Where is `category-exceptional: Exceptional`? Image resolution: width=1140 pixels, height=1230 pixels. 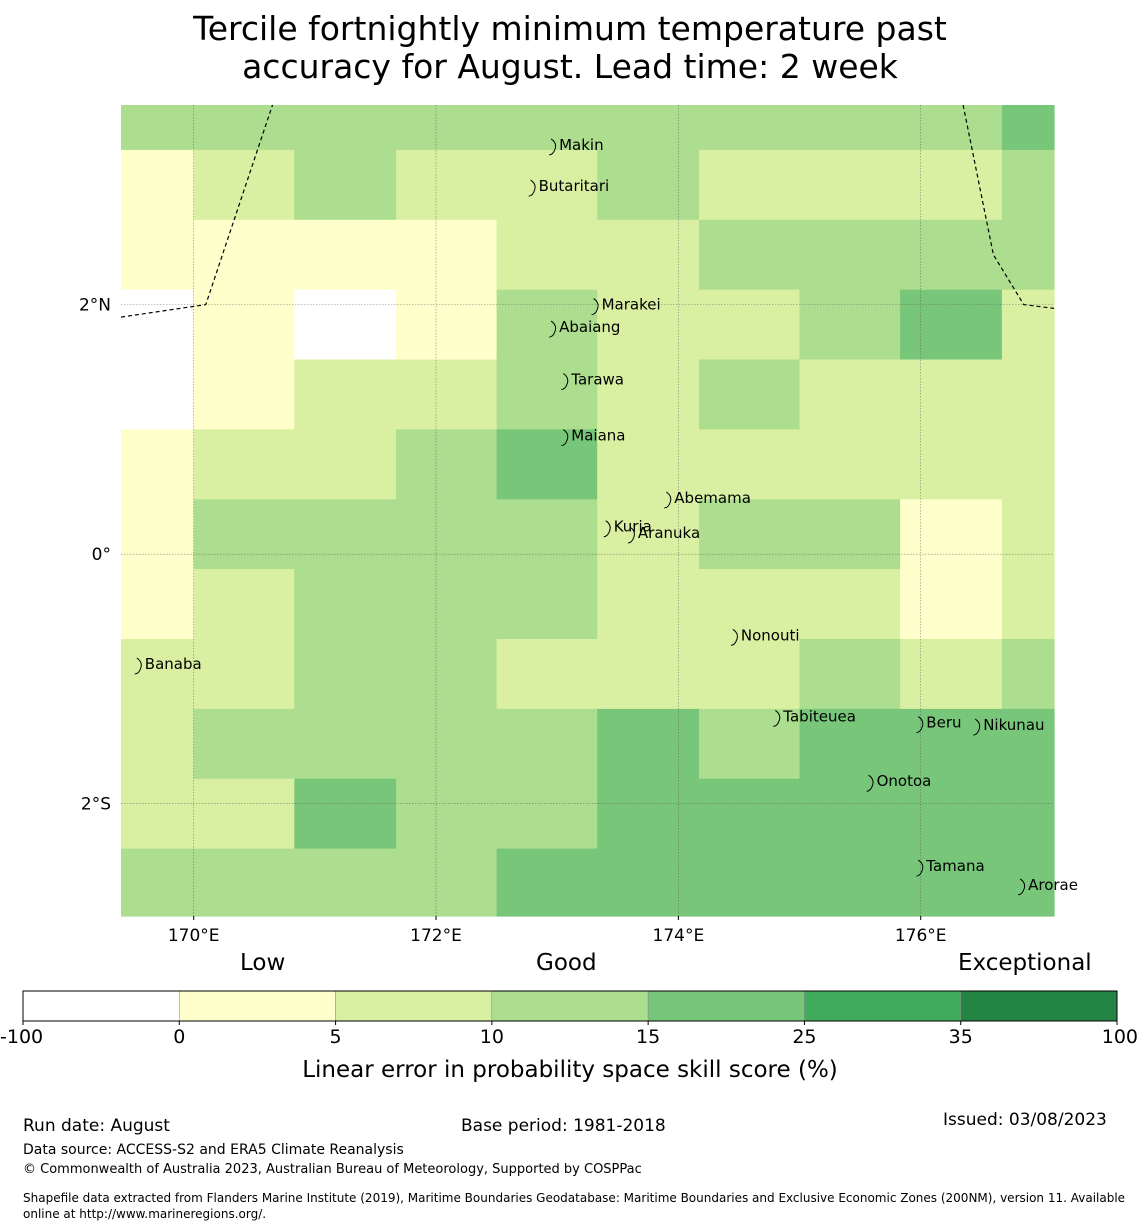
category-exceptional: Exceptional is located at coordinates (1025, 963).